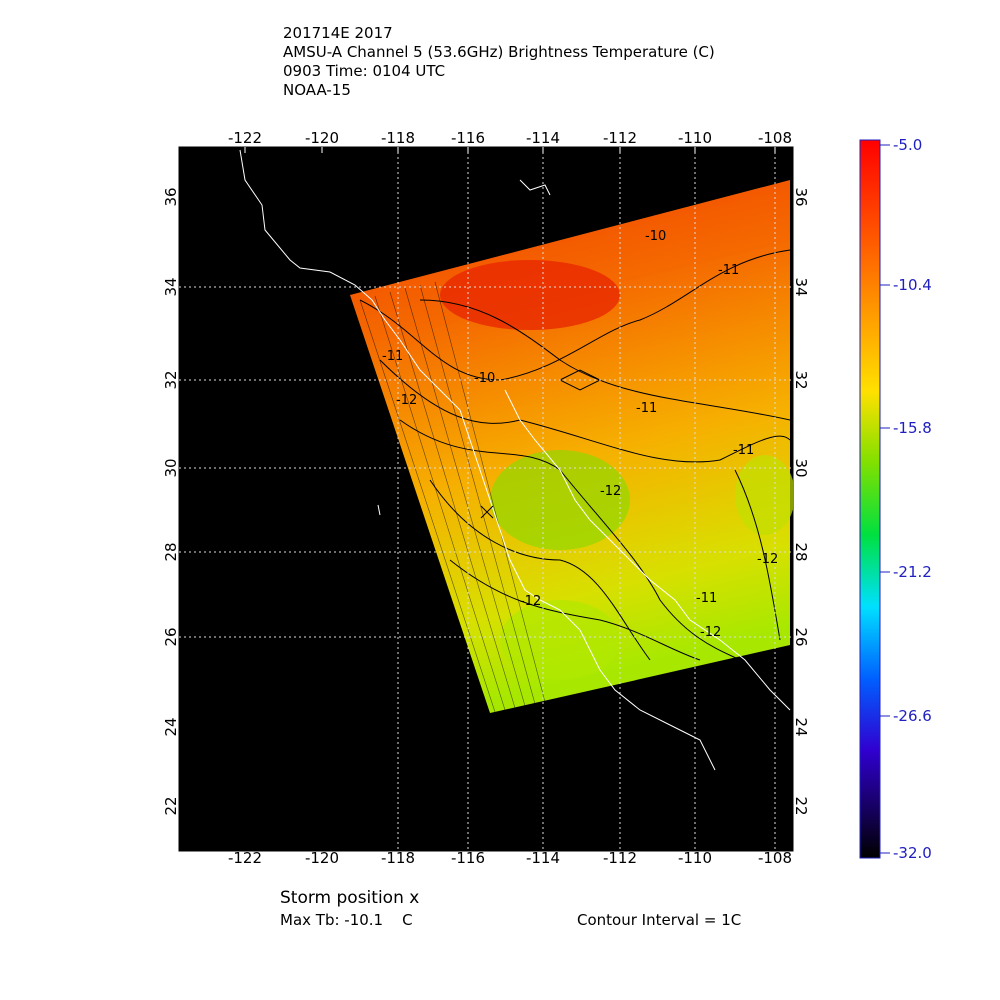 The image size is (1000, 1000). I want to click on colorbar-label: -26.6, so click(912, 716).